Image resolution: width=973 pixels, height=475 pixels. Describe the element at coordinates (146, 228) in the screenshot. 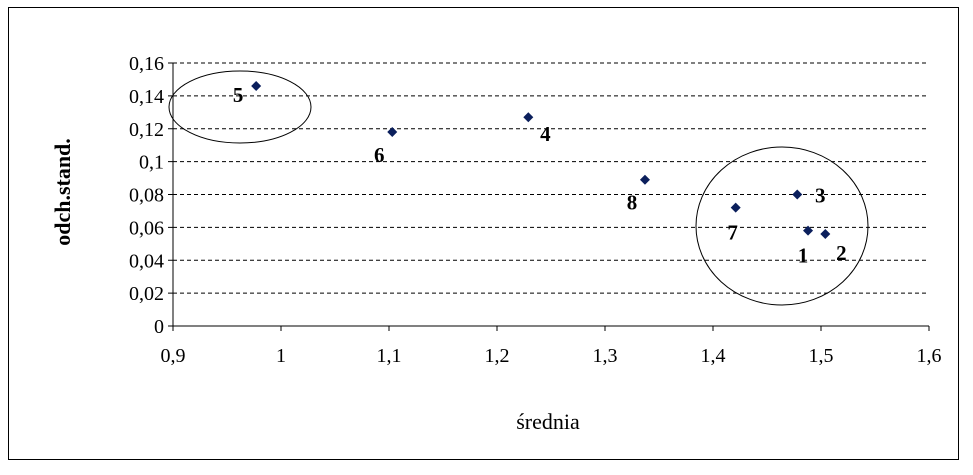

I see `y-tick-label: 0,06` at that location.